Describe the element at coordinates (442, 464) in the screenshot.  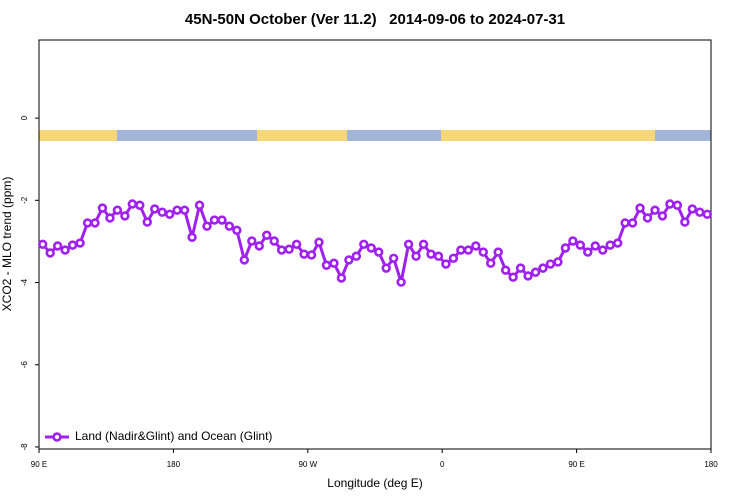
I see `x-tick-label: 0` at that location.